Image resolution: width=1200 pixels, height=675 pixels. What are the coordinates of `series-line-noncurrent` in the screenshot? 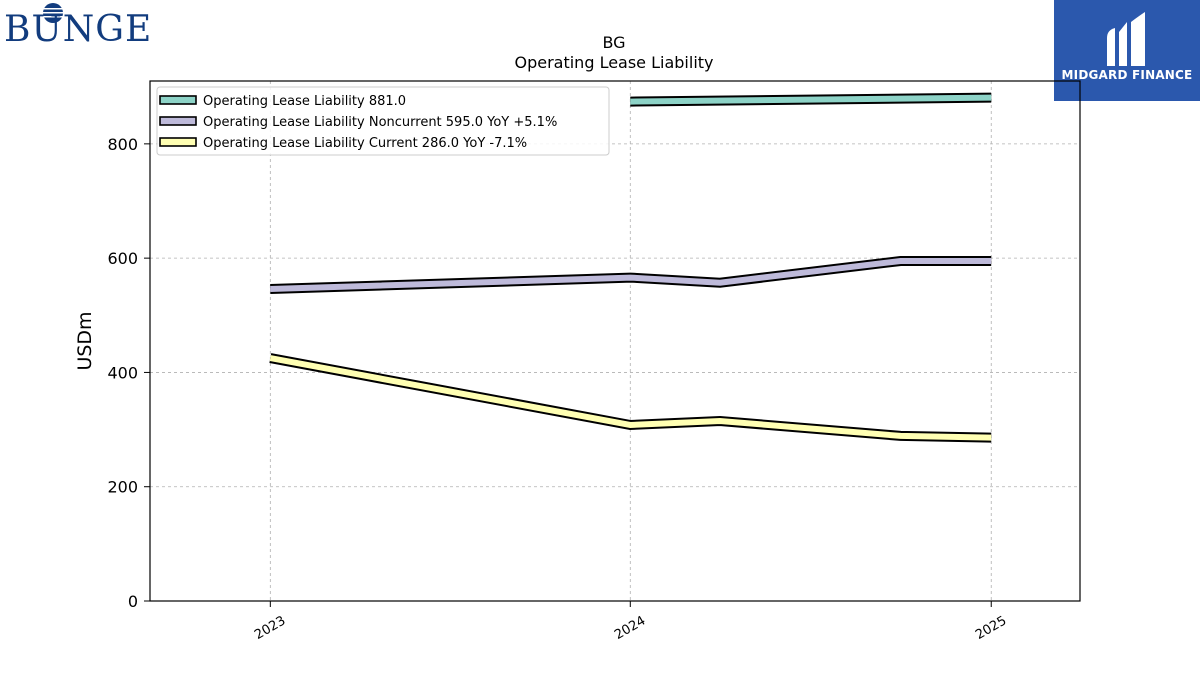 It's located at (631, 275).